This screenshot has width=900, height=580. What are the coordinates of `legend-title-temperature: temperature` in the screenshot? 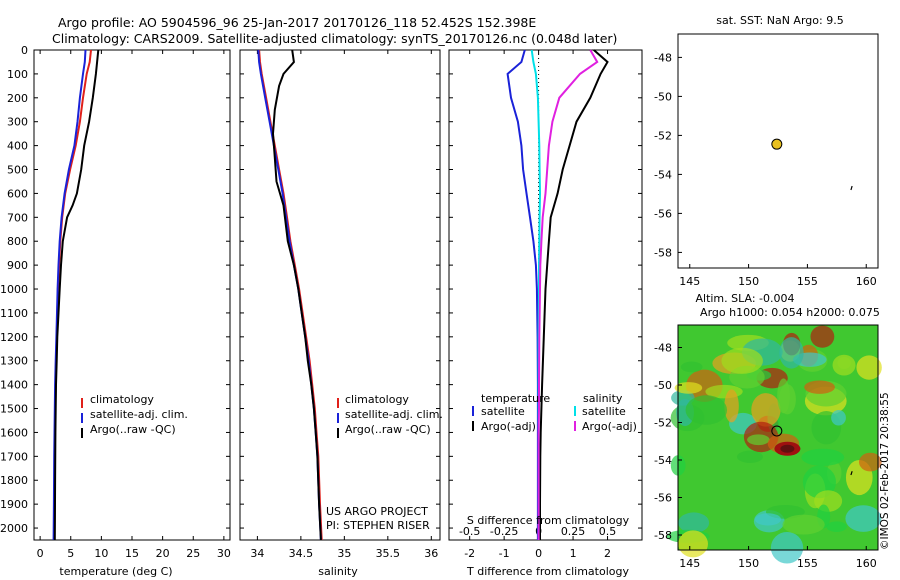 It's located at (515, 398).